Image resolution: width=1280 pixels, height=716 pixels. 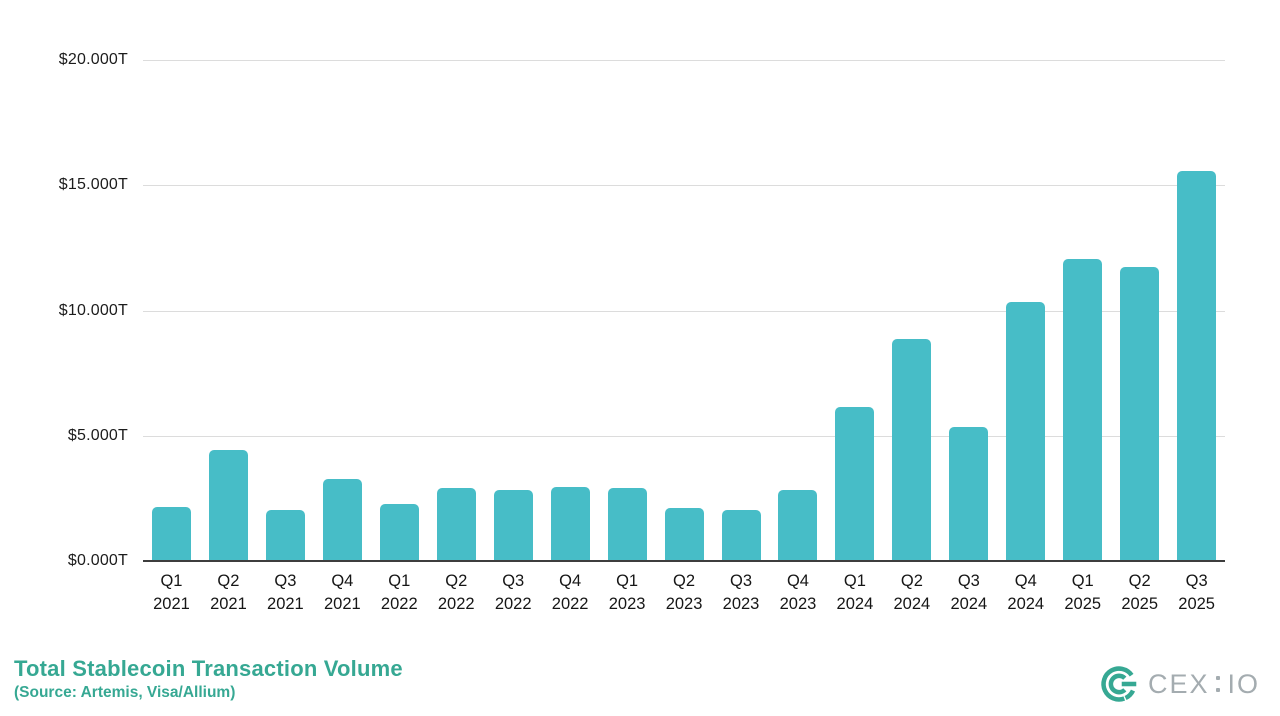 What do you see at coordinates (399, 532) in the screenshot?
I see `bar-q1-2022` at bounding box center [399, 532].